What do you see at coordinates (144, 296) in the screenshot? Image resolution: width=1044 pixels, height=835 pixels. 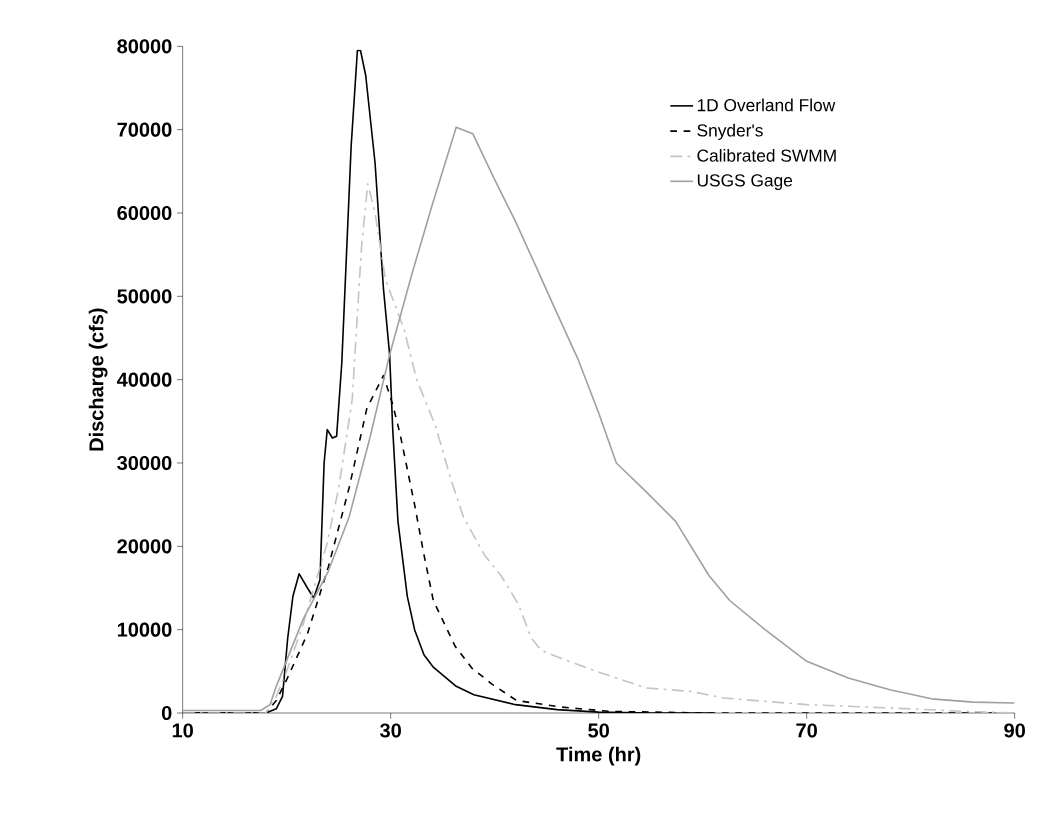 I see `y-tick-label: 50000` at bounding box center [144, 296].